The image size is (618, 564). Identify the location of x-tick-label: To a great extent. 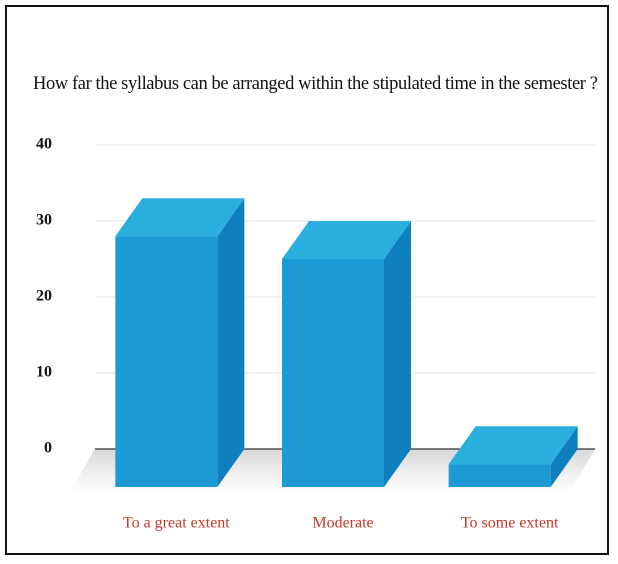
(176, 523).